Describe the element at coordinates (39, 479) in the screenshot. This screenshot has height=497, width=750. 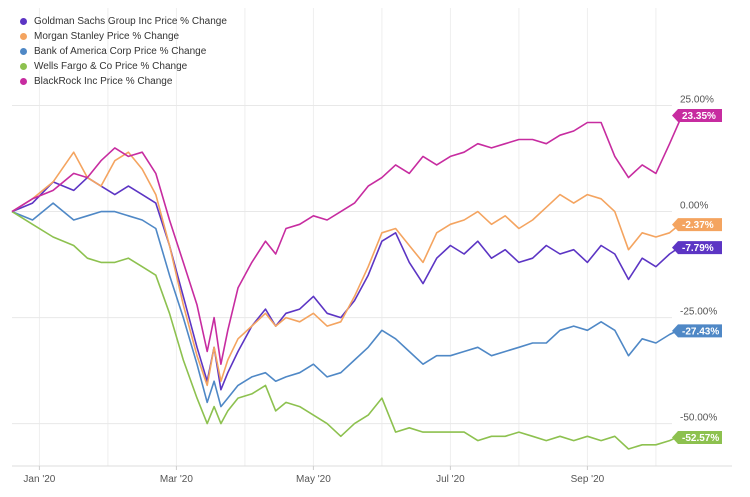
I see `x-tick-label: Jan '20` at that location.